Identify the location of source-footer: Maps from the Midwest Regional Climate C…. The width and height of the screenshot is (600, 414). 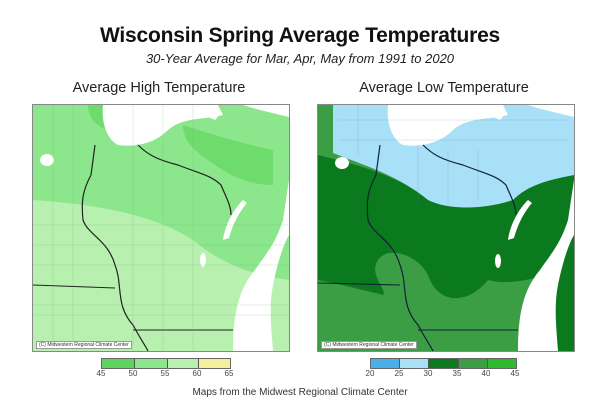
(300, 392).